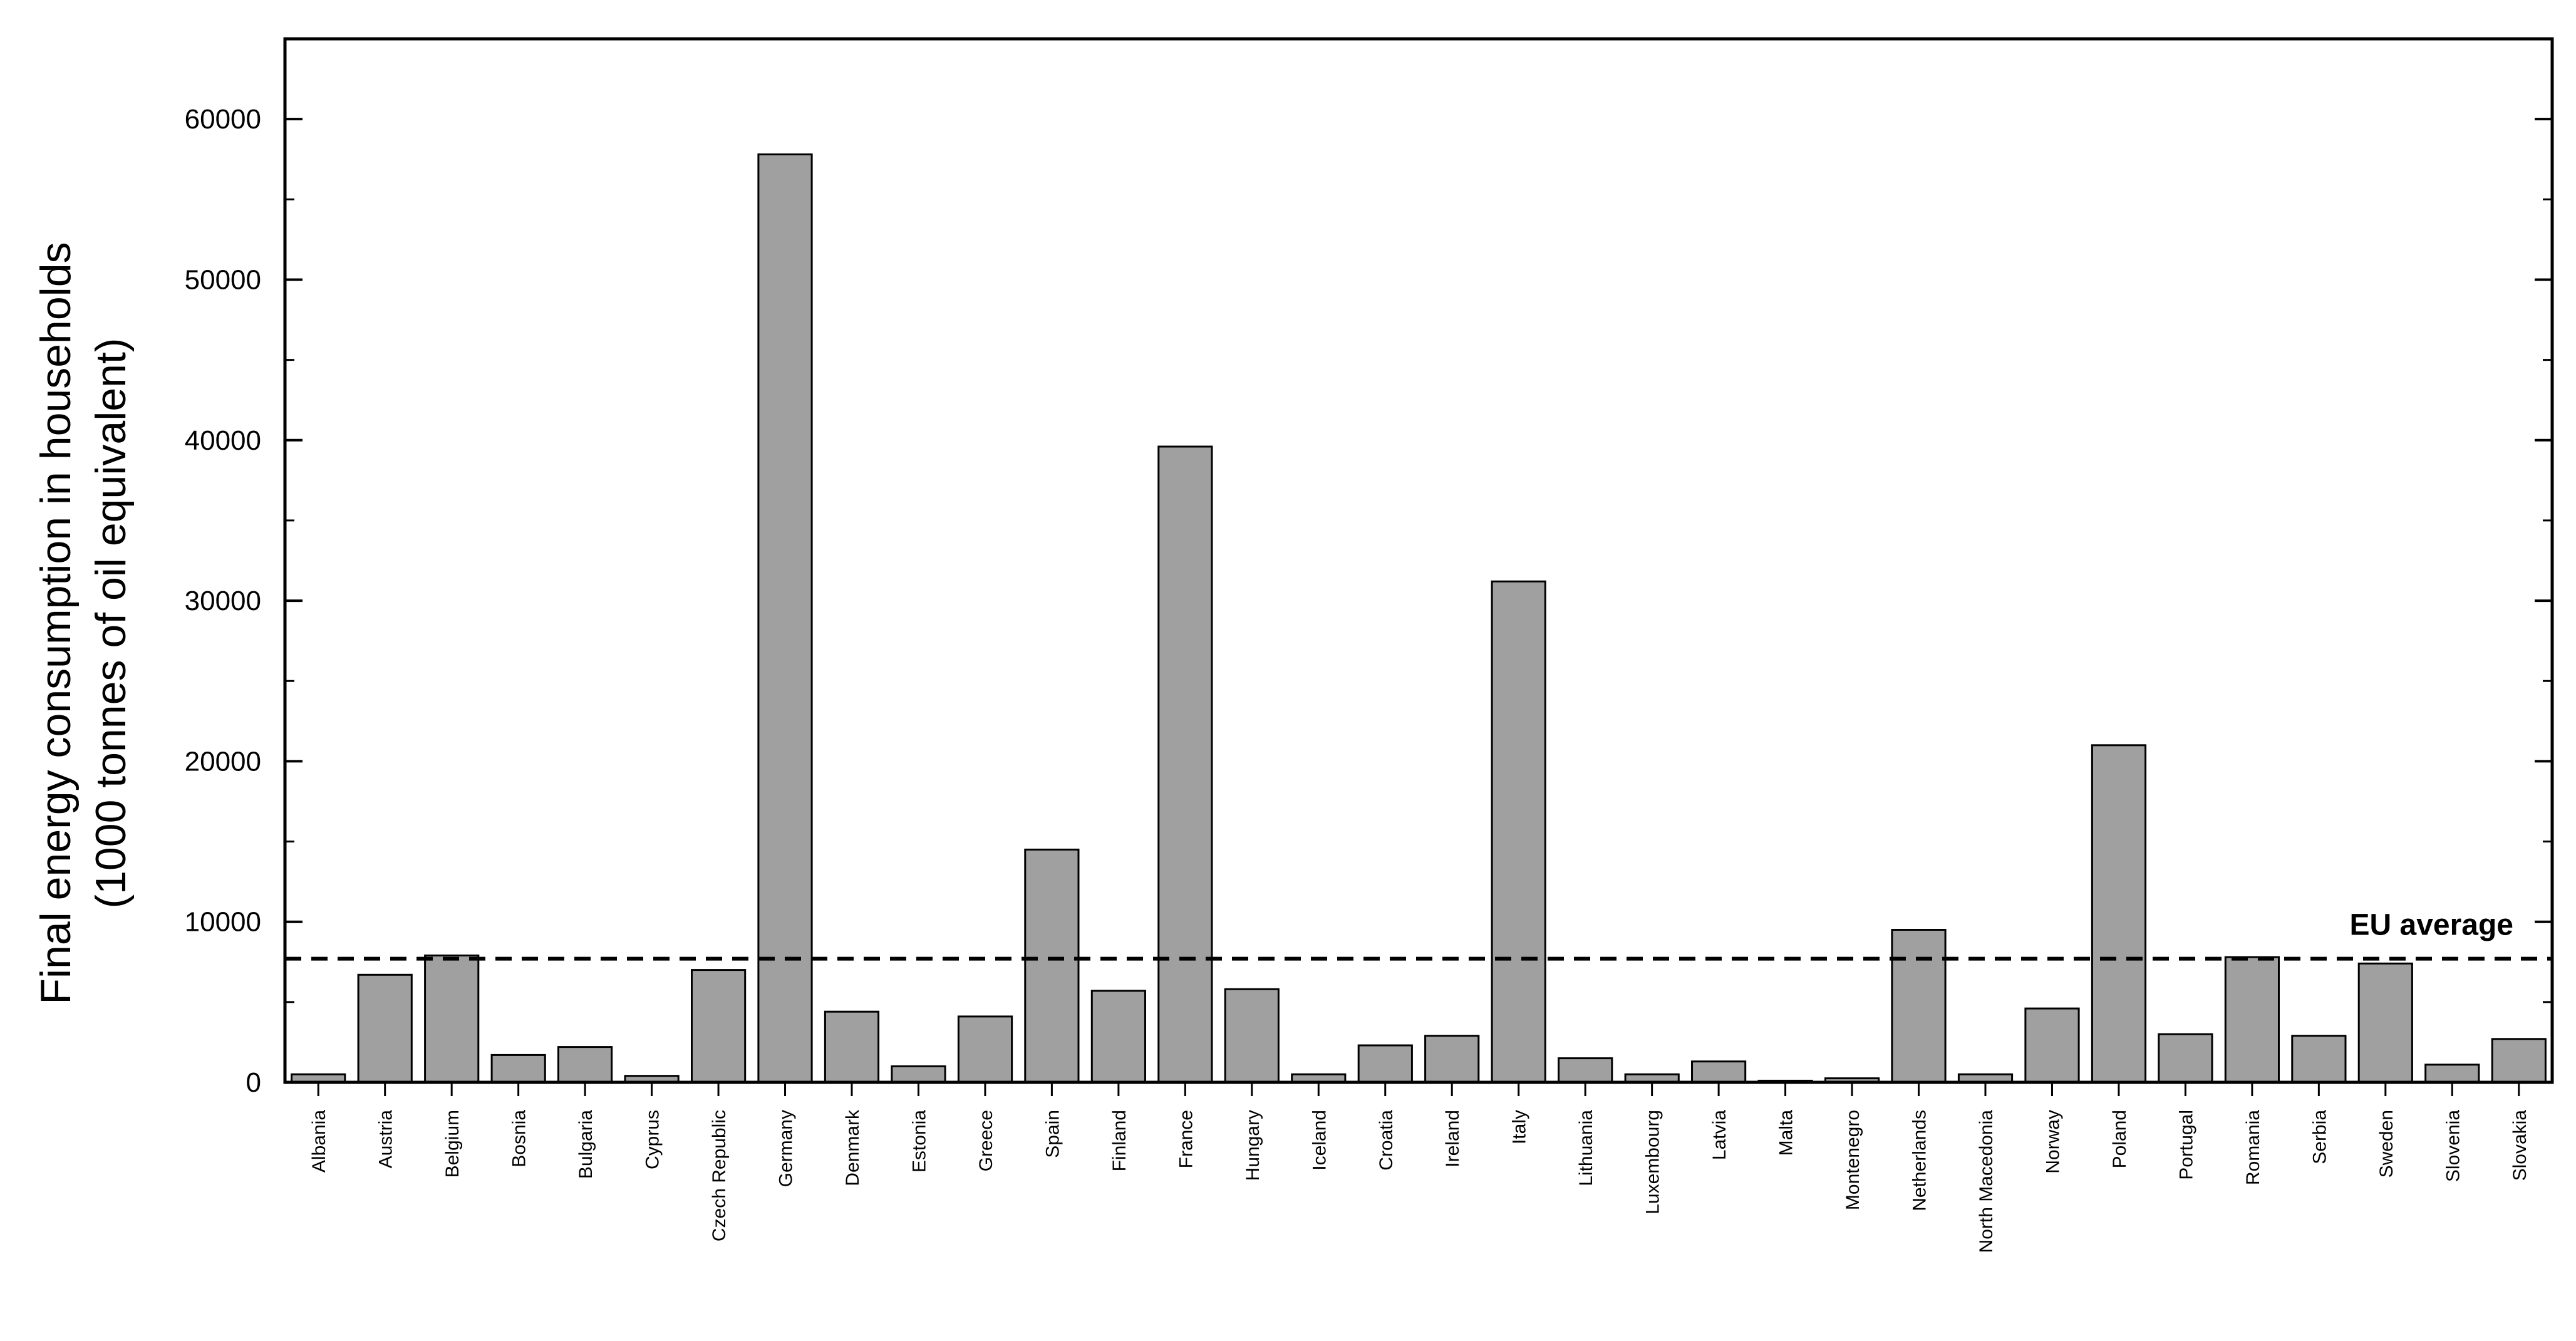 This screenshot has width=2576, height=1341. Describe the element at coordinates (919, 1141) in the screenshot. I see `x-tick-label: Estonia` at that location.